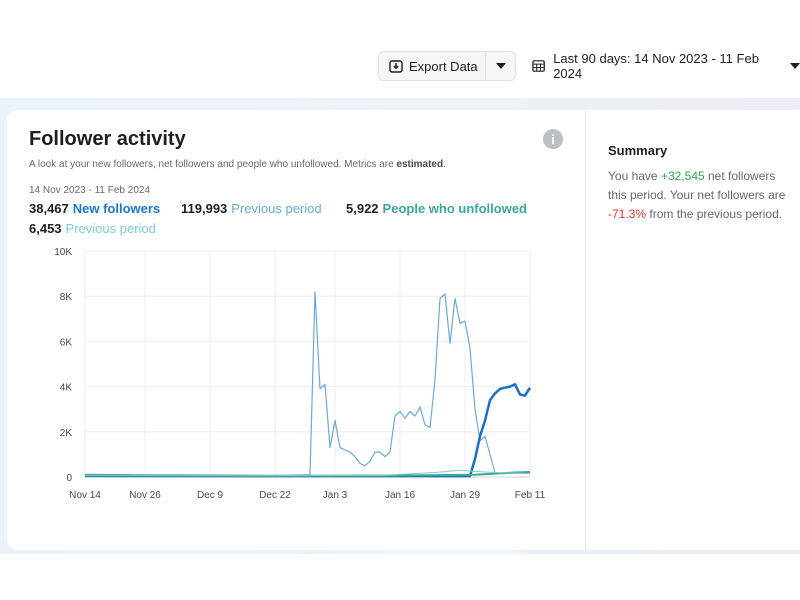  I want to click on metric-value: 119,993, so click(204, 208).